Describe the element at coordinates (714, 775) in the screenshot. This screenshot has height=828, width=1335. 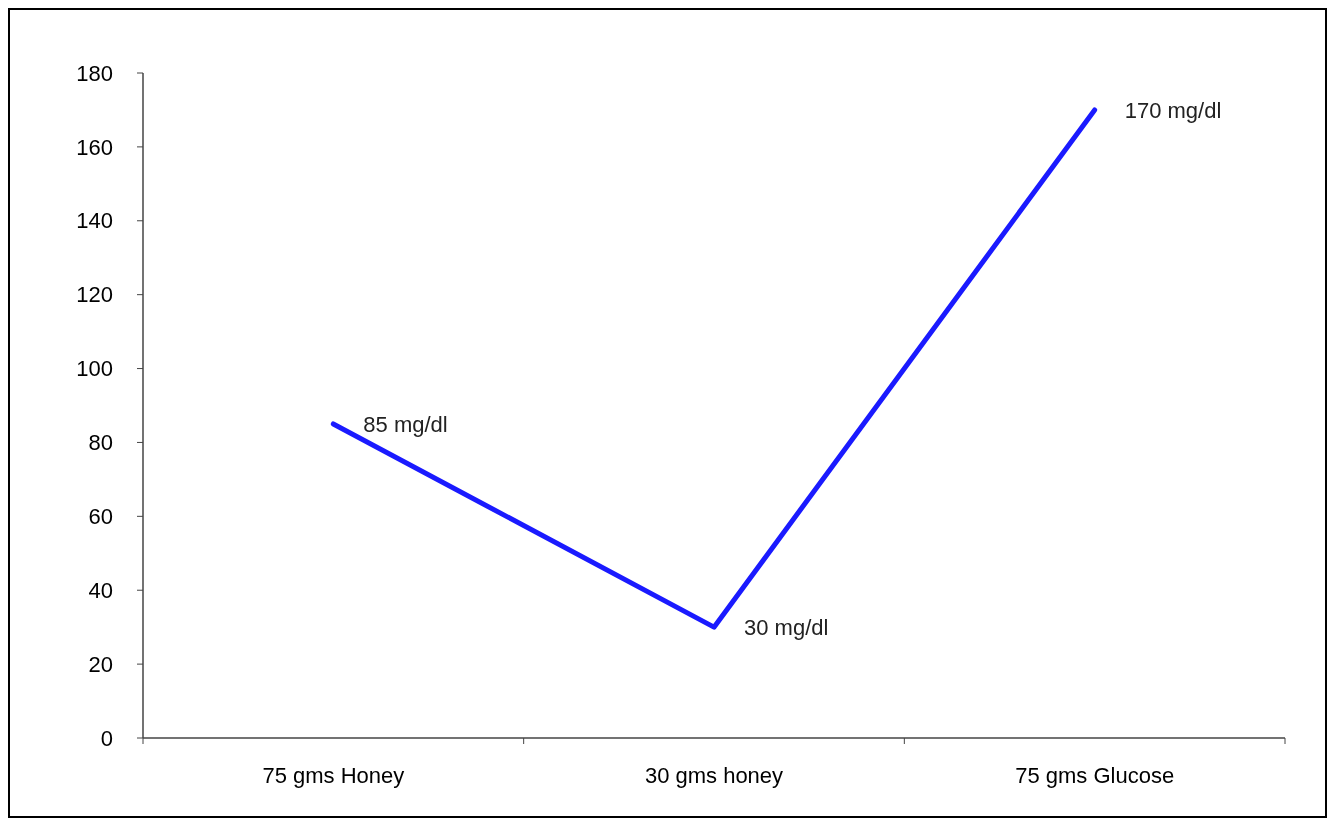
I see `x-tick-label: 30 gms honey` at that location.